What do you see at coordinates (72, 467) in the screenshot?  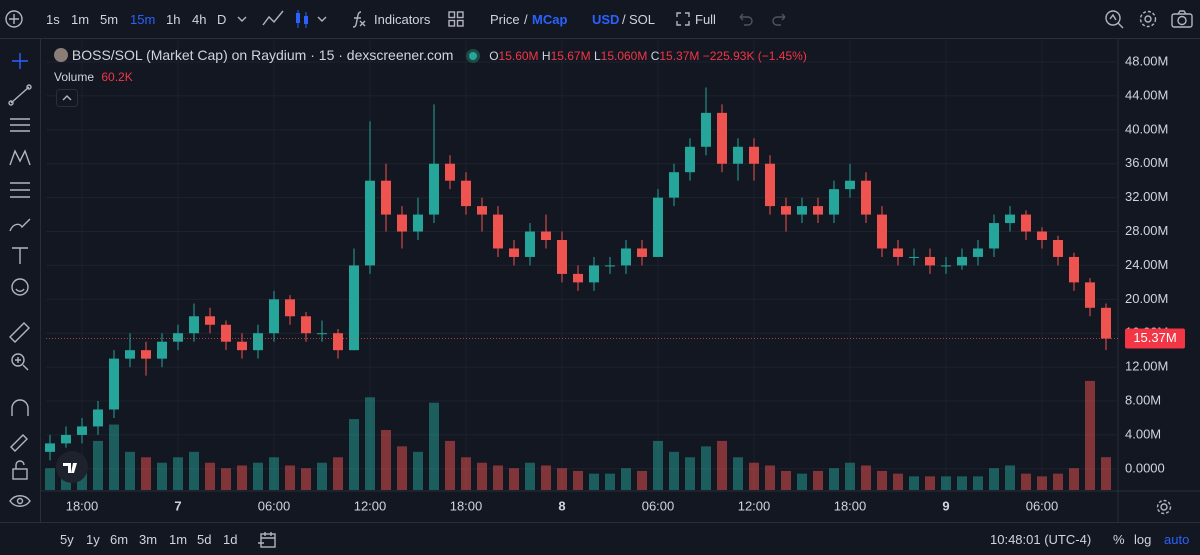 I see `tv-logo` at bounding box center [72, 467].